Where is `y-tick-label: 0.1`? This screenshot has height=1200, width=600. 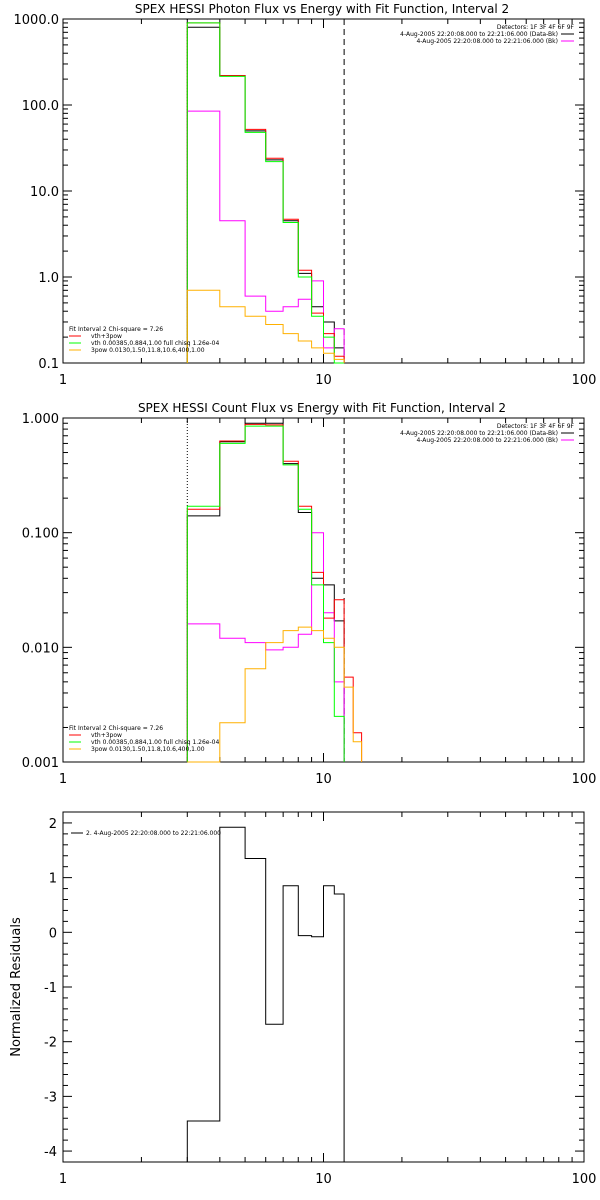
y-tick-label: 0.1 is located at coordinates (48, 364).